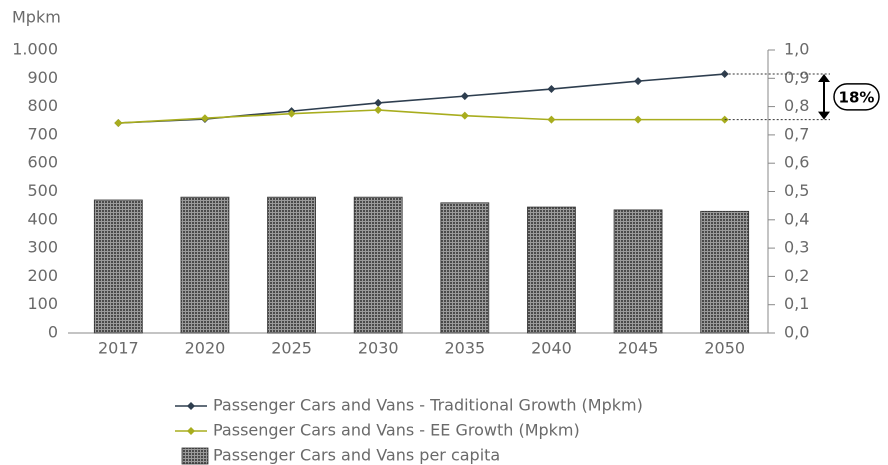 The width and height of the screenshot is (888, 465). Describe the element at coordinates (42, 275) in the screenshot. I see `y-tick-label: 200` at that location.